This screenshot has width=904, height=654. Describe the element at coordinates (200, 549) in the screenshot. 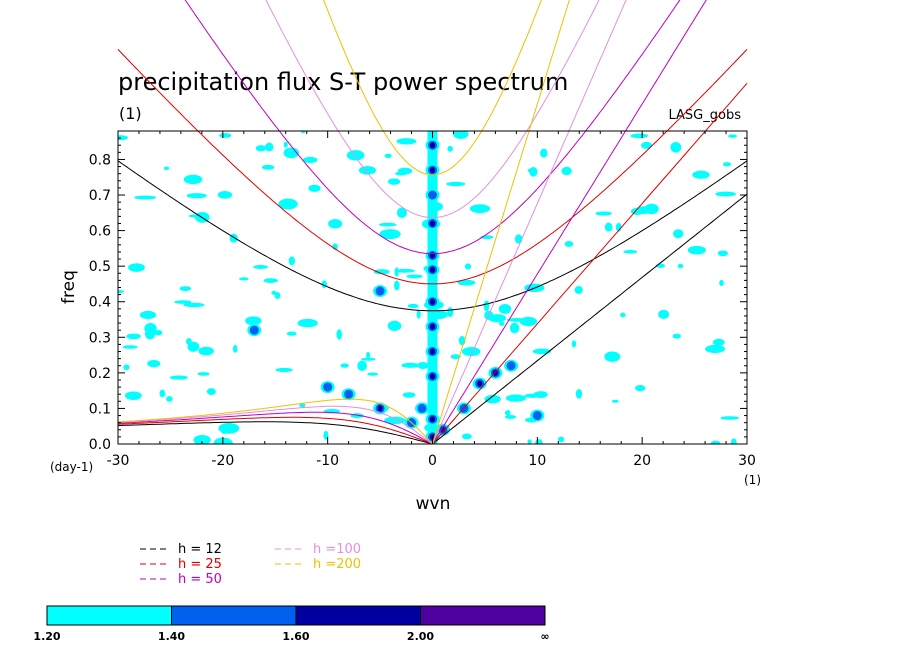

I see `legend-label: h = 12` at that location.